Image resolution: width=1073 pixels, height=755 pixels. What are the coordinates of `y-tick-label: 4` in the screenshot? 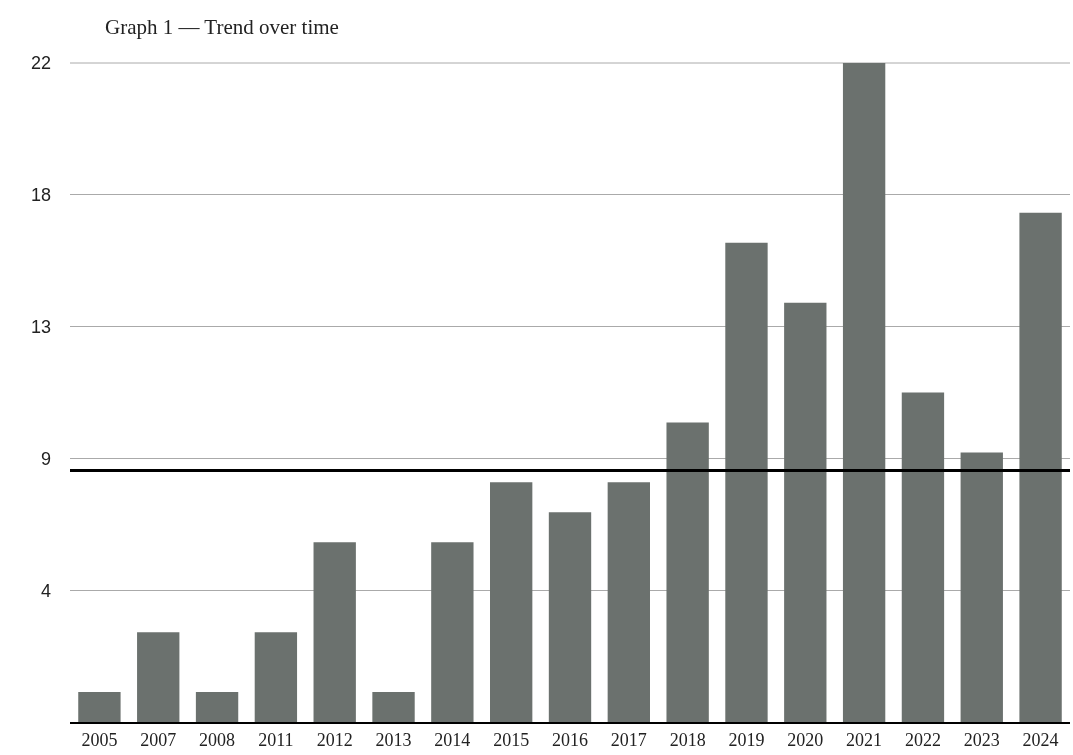 It's located at (45, 590).